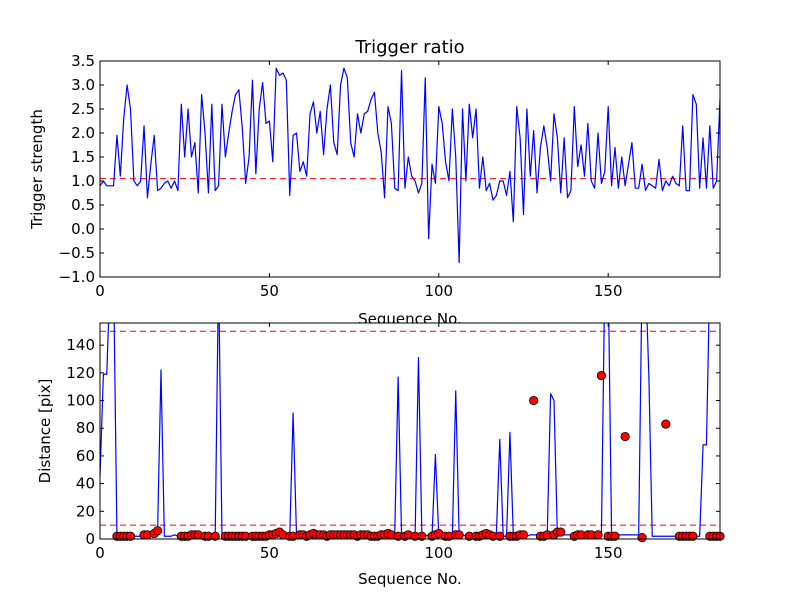  What do you see at coordinates (80, 345) in the screenshot?
I see `y-tick-label: 140` at bounding box center [80, 345].